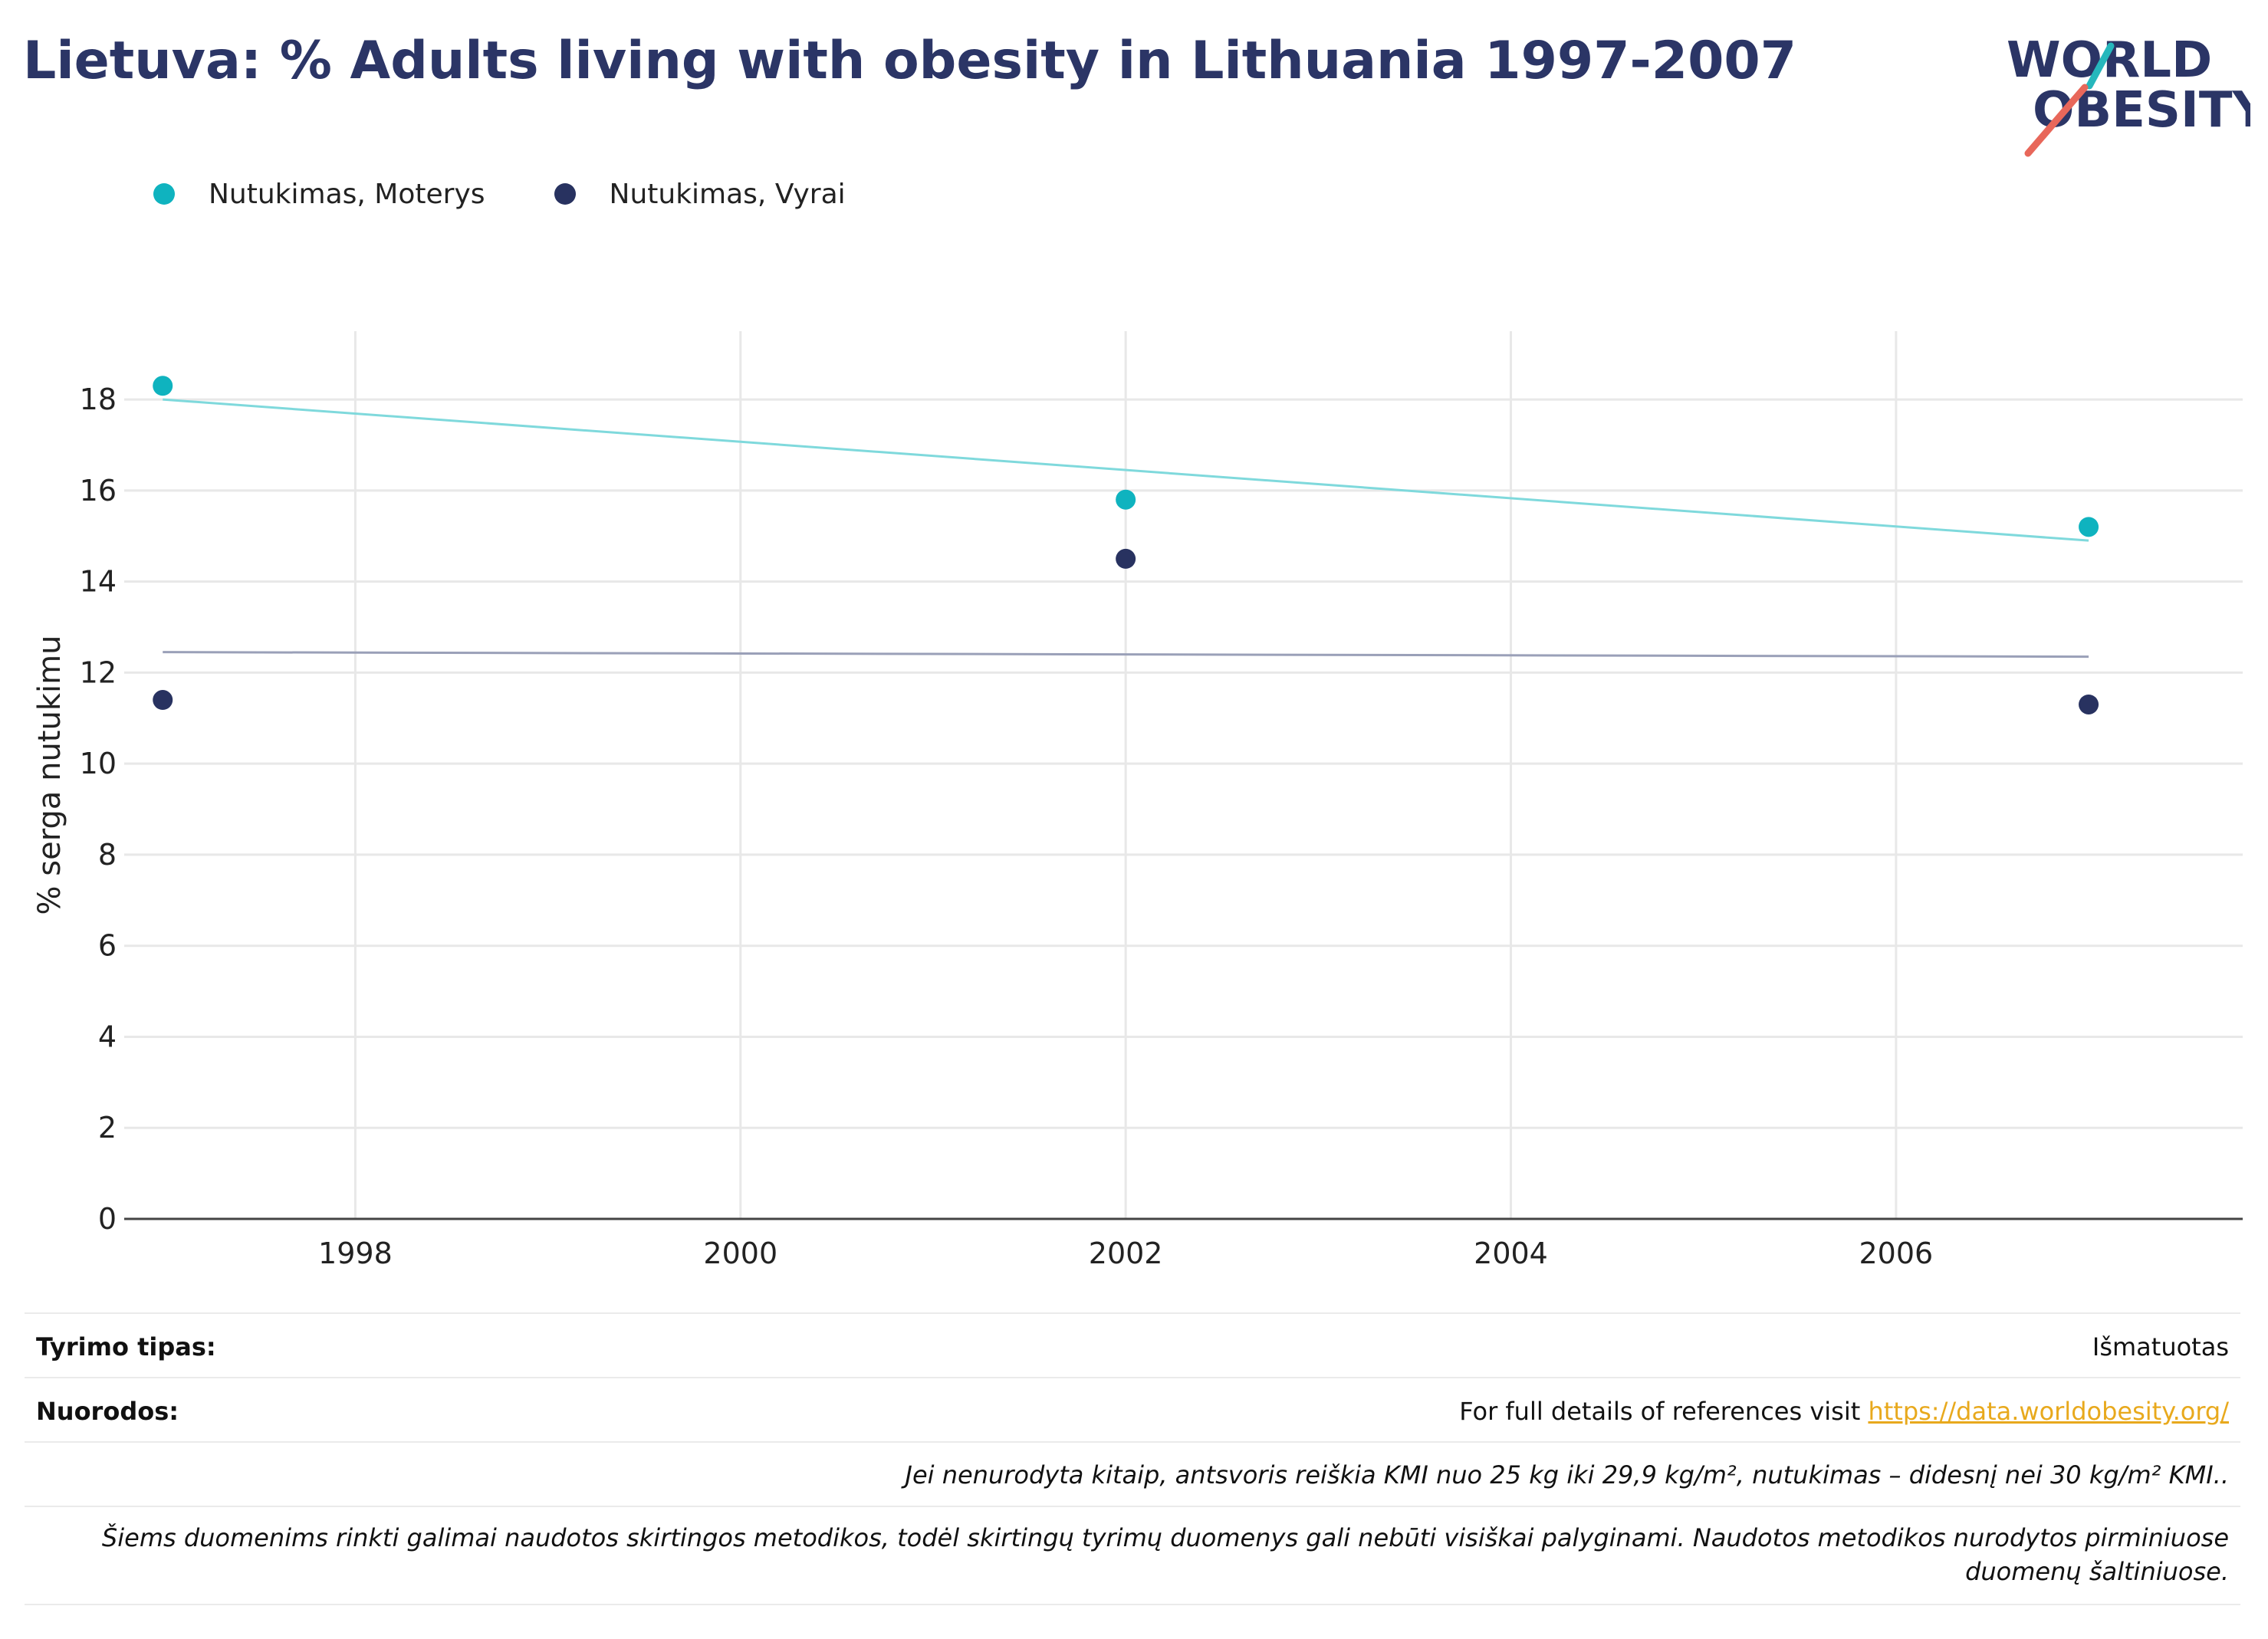  What do you see at coordinates (1126, 558) in the screenshot?
I see `data-point-men-2002` at bounding box center [1126, 558].